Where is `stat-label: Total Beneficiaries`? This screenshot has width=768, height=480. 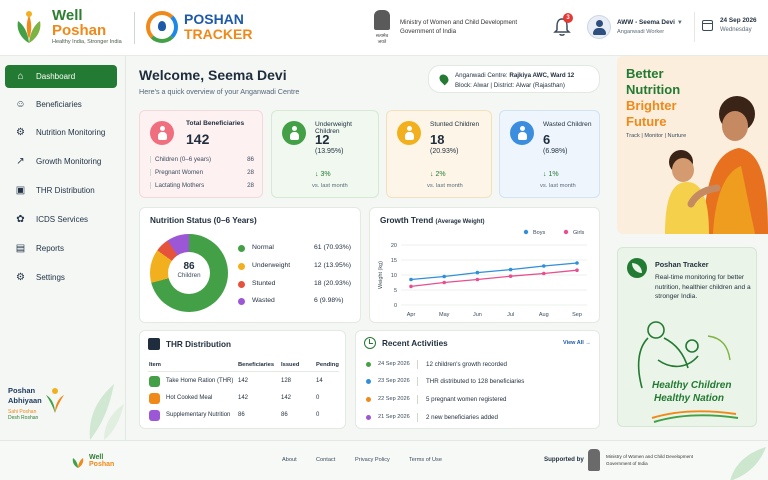 stat-label: Total Beneficiaries is located at coordinates (215, 123).